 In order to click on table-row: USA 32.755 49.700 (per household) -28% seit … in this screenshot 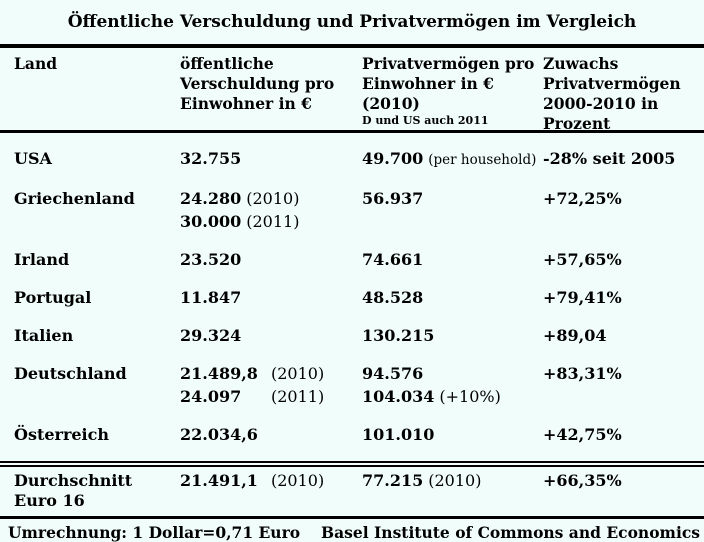, I will do `click(359, 159)`.